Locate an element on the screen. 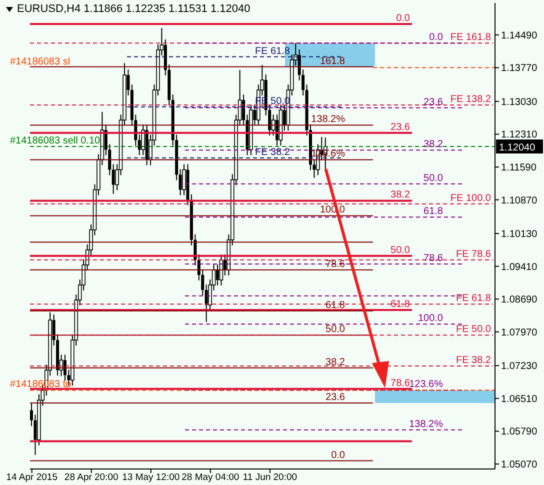 The width and height of the screenshot is (544, 485). annotation: 123.6% is located at coordinates (426, 384).